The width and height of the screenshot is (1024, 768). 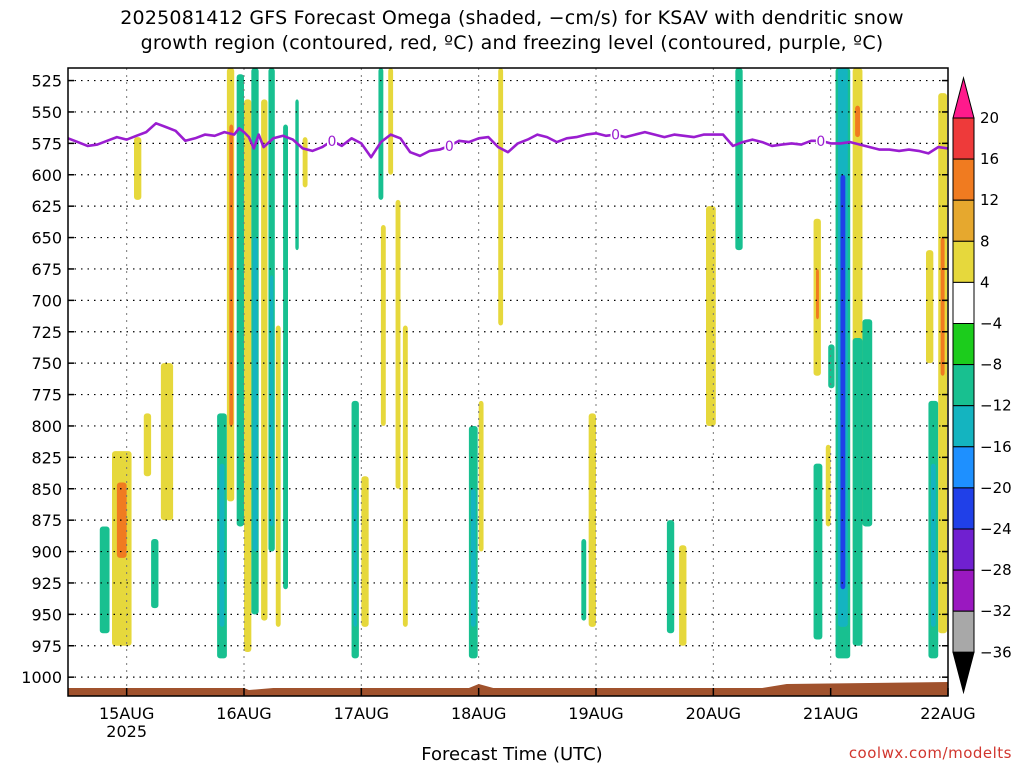 I want to click on freezing-level-contour: 0 0 0 0, so click(x=508, y=140).